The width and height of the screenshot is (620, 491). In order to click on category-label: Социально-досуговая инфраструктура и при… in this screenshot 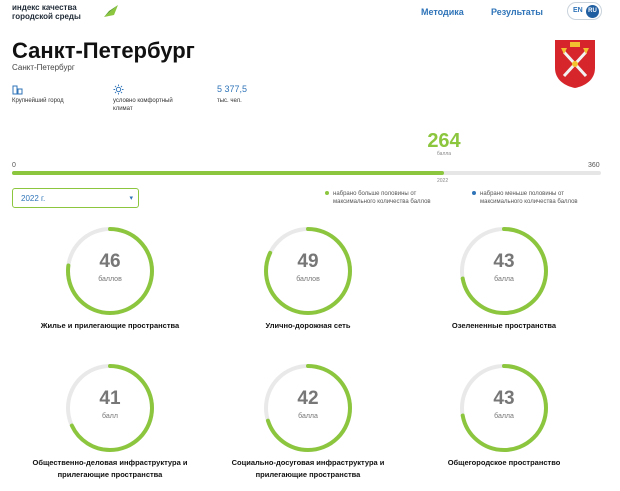, I will do `click(308, 468)`.